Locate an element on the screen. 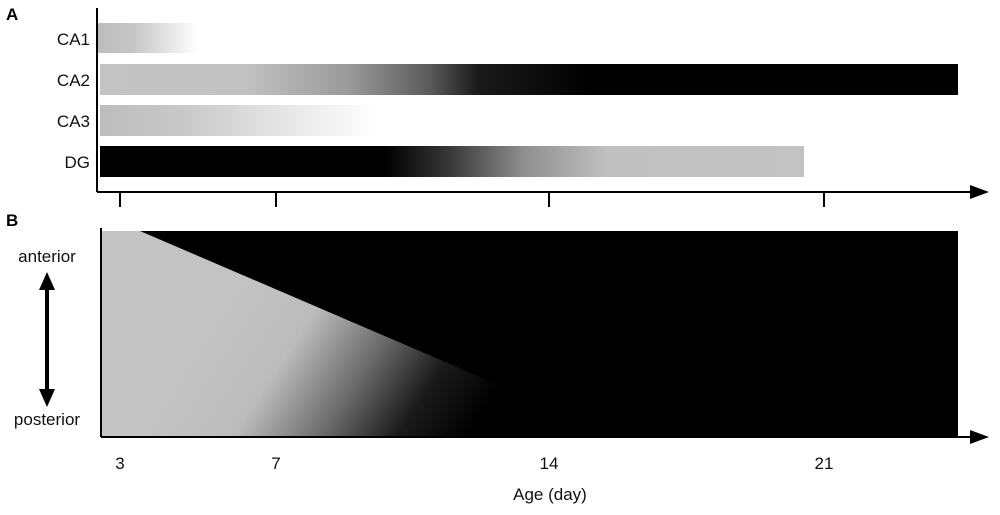  ca1-bar is located at coordinates (148, 38).